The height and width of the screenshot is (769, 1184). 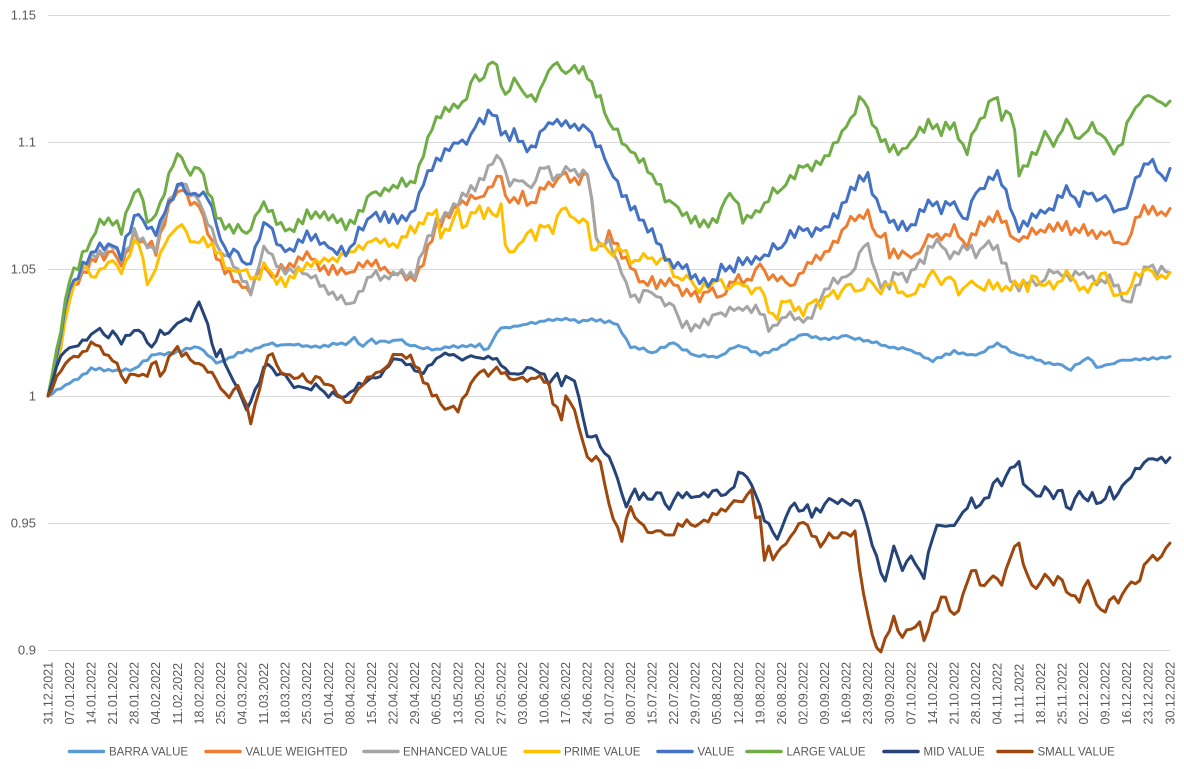 What do you see at coordinates (716, 753) in the screenshot?
I see `svg-text: VALUE` at bounding box center [716, 753].